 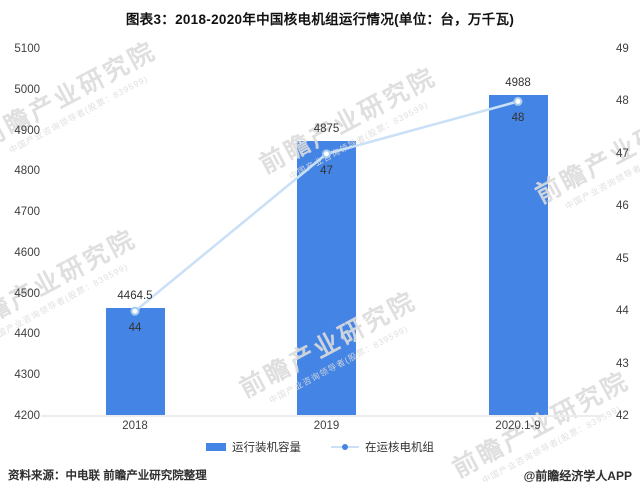 What do you see at coordinates (326, 128) in the screenshot?
I see `bar-value-label: 4875` at bounding box center [326, 128].